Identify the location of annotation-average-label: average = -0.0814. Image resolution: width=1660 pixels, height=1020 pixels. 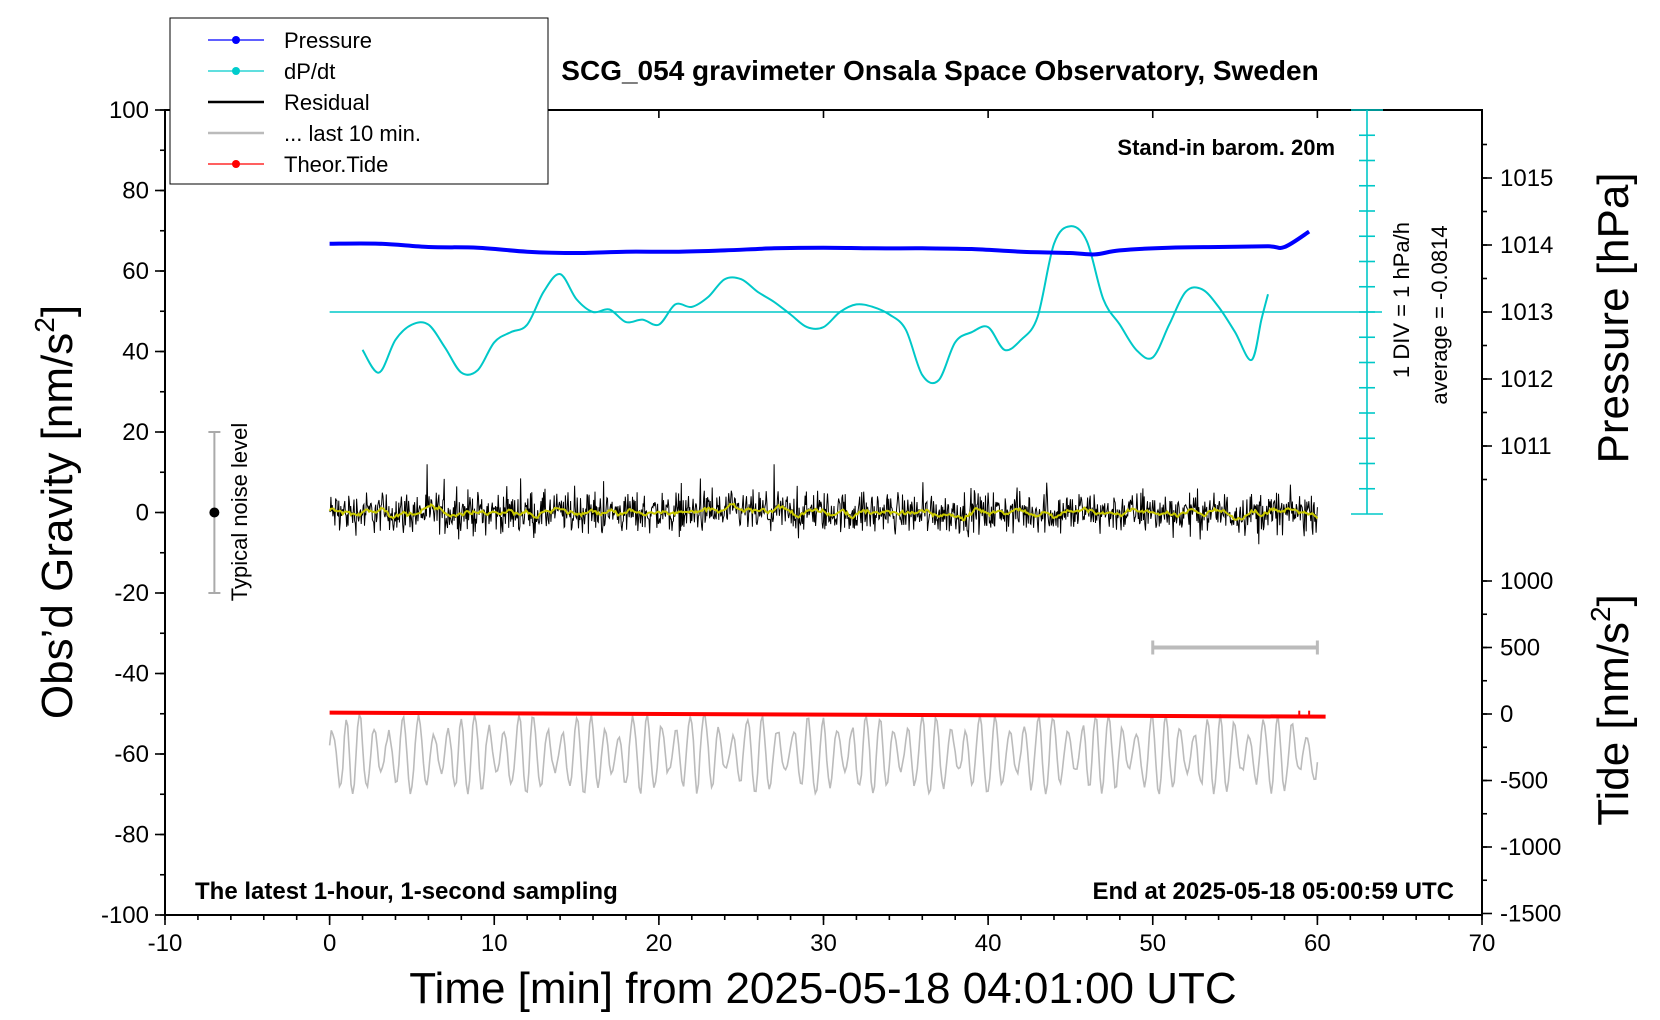
(1439, 314).